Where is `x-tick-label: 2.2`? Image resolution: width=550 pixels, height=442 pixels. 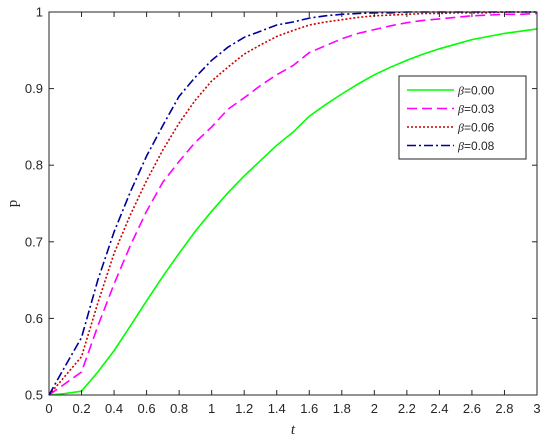 x-tick-label: 2.2 is located at coordinates (407, 408).